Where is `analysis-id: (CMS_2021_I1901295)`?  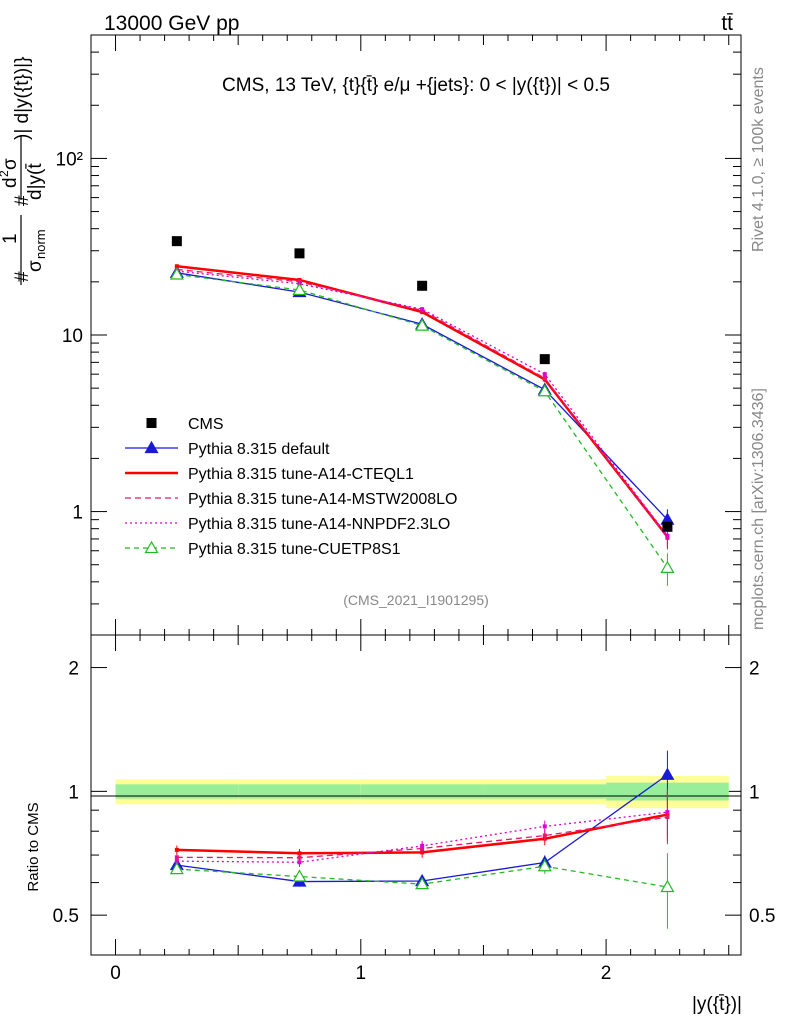
analysis-id: (CMS_2021_I1901295) is located at coordinates (416, 600).